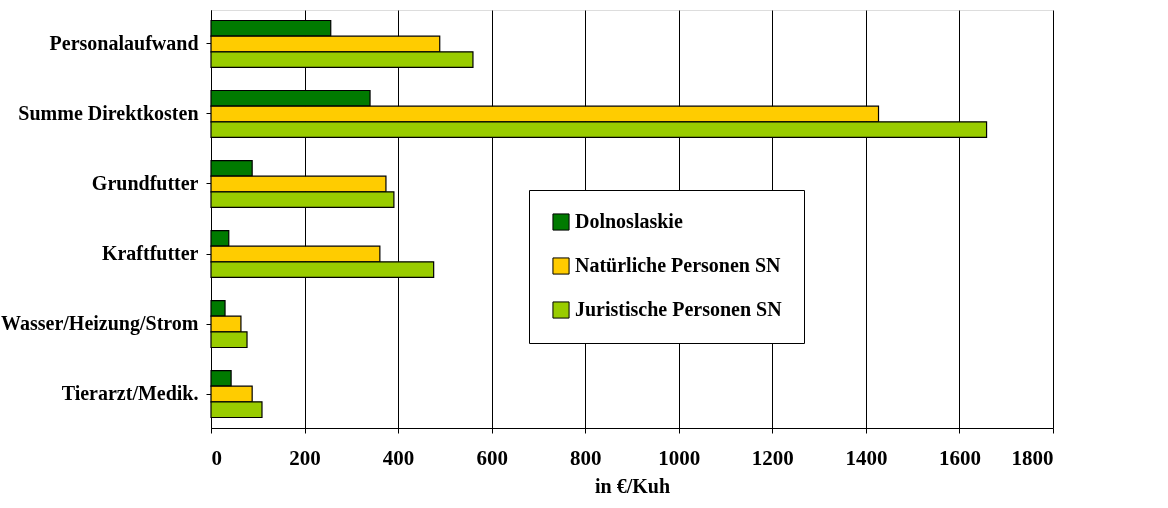  Describe the element at coordinates (1032, 457) in the screenshot. I see `x-tick-label: 1800` at that location.